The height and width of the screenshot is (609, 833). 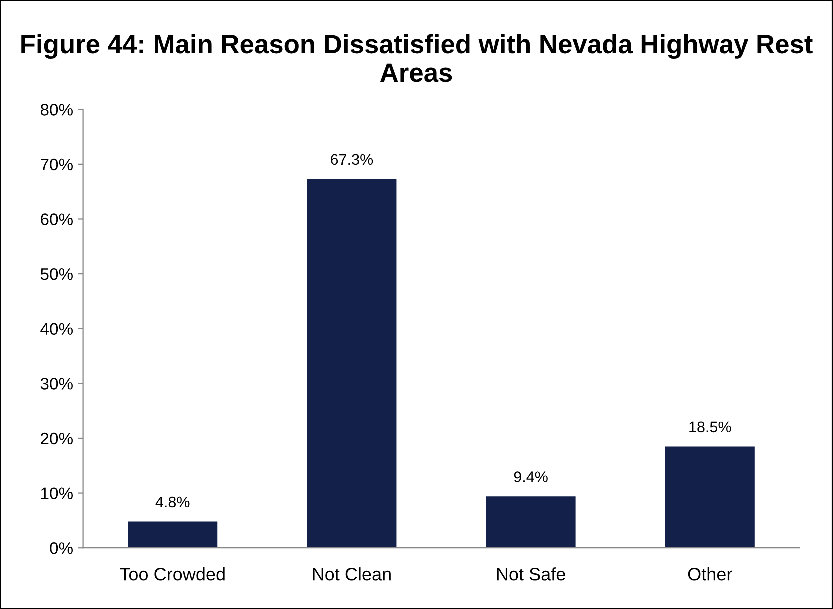 What do you see at coordinates (56, 329) in the screenshot?
I see `y-tick-label: 40%` at bounding box center [56, 329].